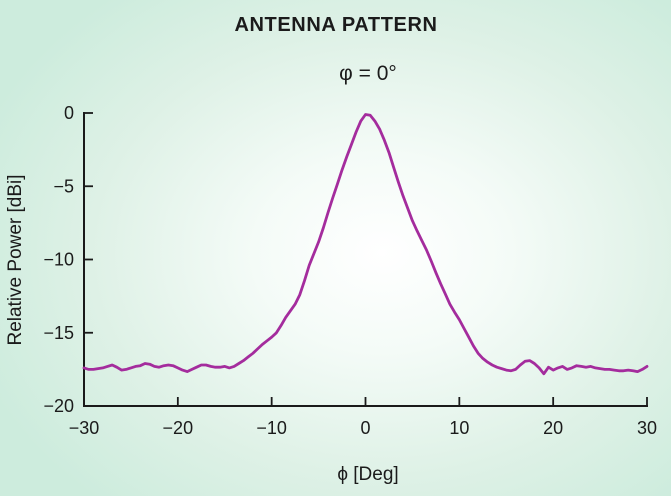 The image size is (671, 496). What do you see at coordinates (368, 73) in the screenshot?
I see `chart-subtitle: φ = 0°` at bounding box center [368, 73].